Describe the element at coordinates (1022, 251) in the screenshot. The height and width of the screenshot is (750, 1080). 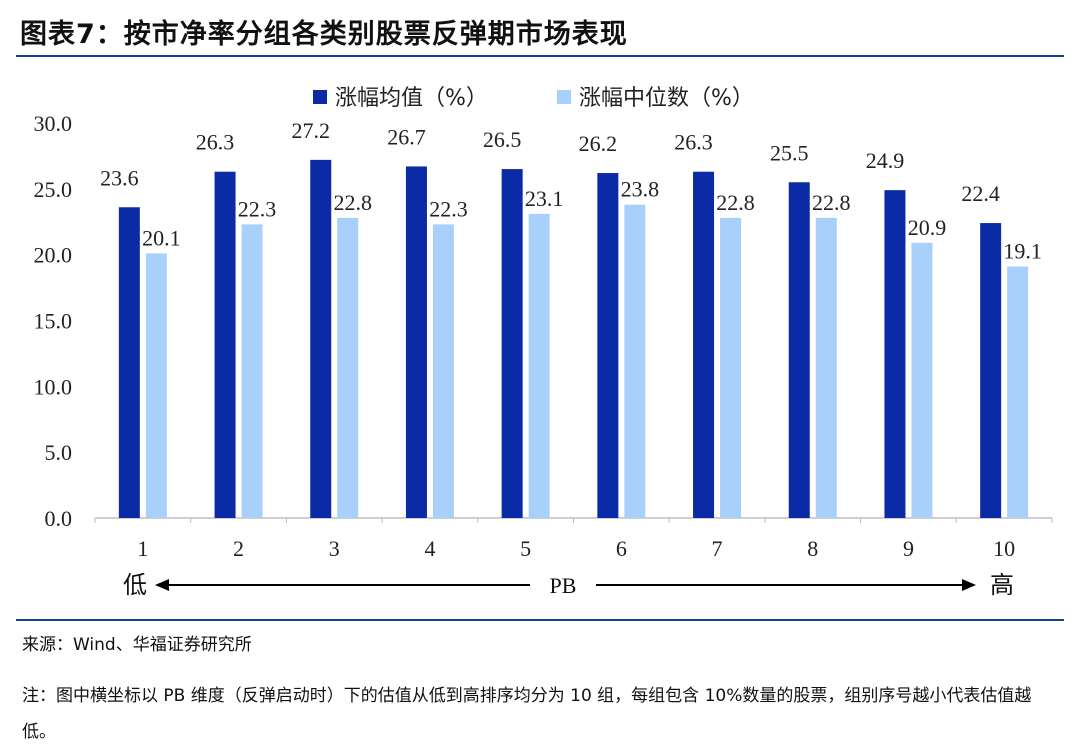
I see `data-label-median: 19.1` at that location.